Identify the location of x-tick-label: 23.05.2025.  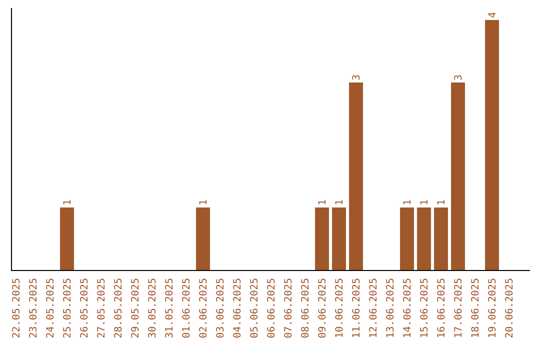
(34, 308).